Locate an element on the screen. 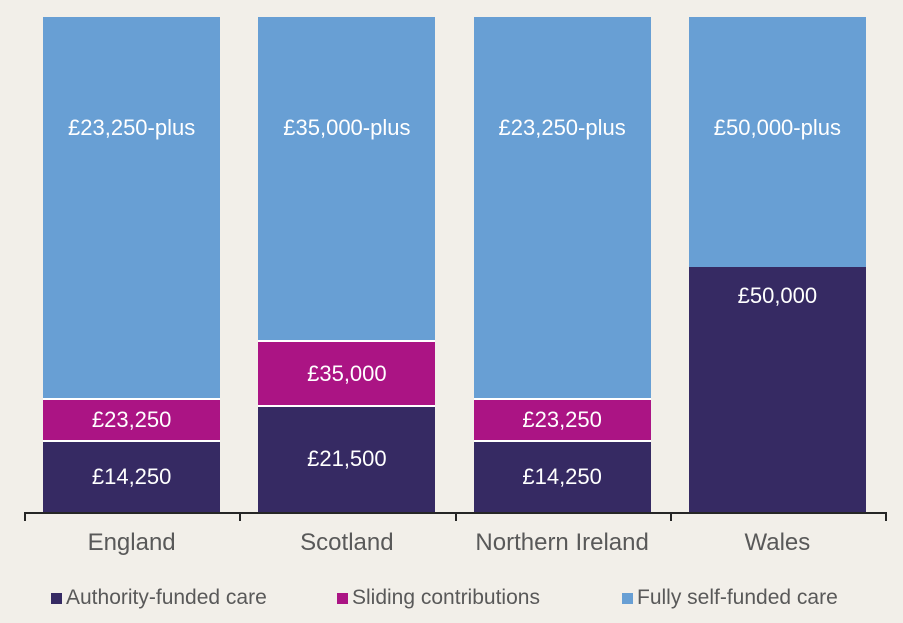  bar-value-label: £35,000 is located at coordinates (347, 373).